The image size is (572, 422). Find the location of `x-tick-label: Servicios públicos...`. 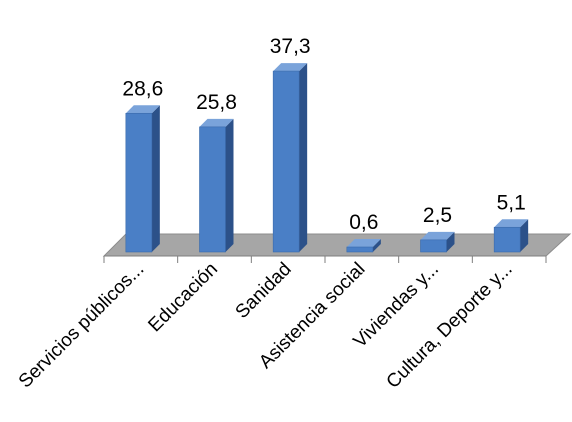

x-tick-label: Servicios públicos... is located at coordinates (82, 326).